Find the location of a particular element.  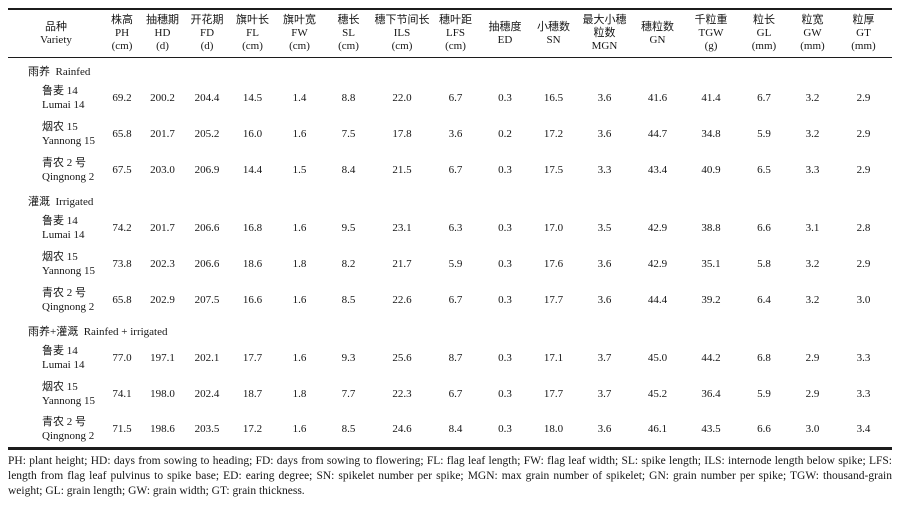

value-cell-ils: 17.8 is located at coordinates (402, 134).